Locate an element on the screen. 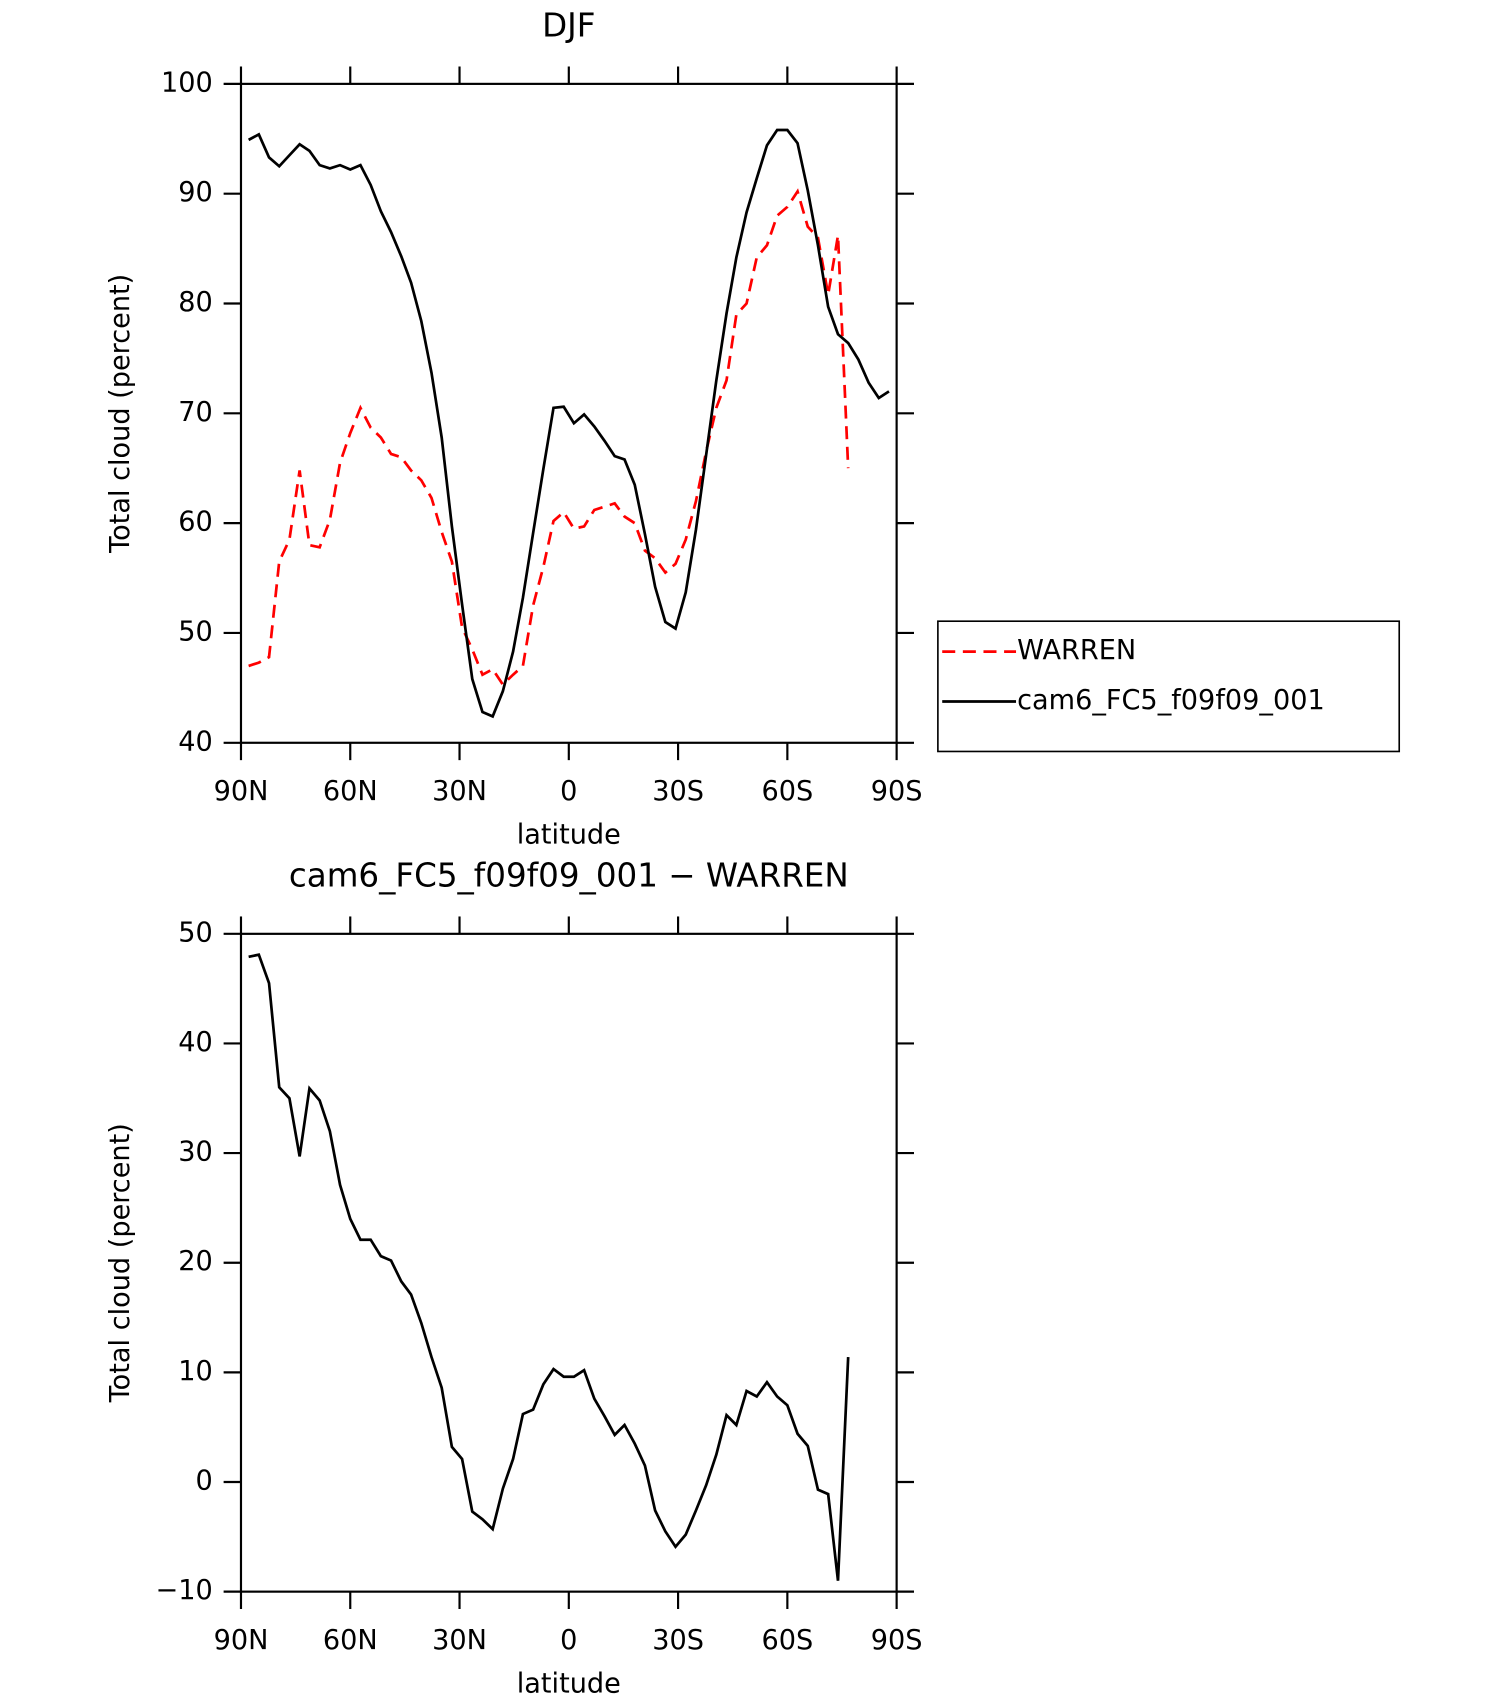 Image resolution: width=1498 pixels, height=1707 pixels. y-tick-label: 90 is located at coordinates (195, 192).